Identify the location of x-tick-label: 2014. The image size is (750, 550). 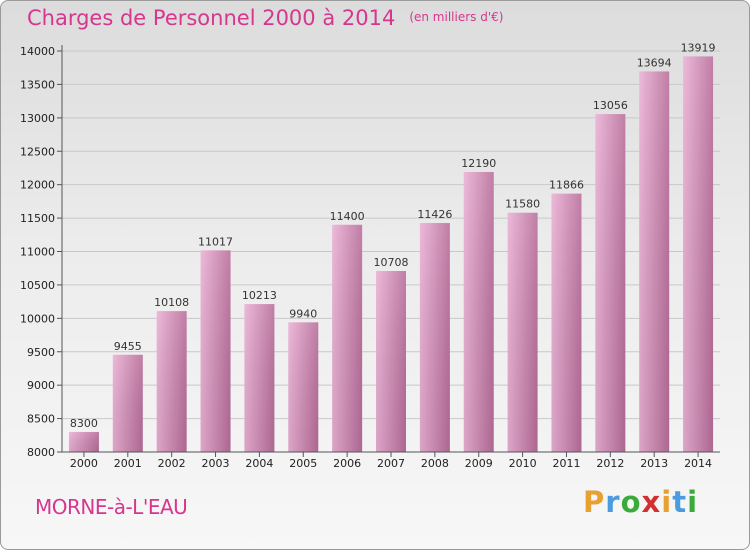
(698, 463).